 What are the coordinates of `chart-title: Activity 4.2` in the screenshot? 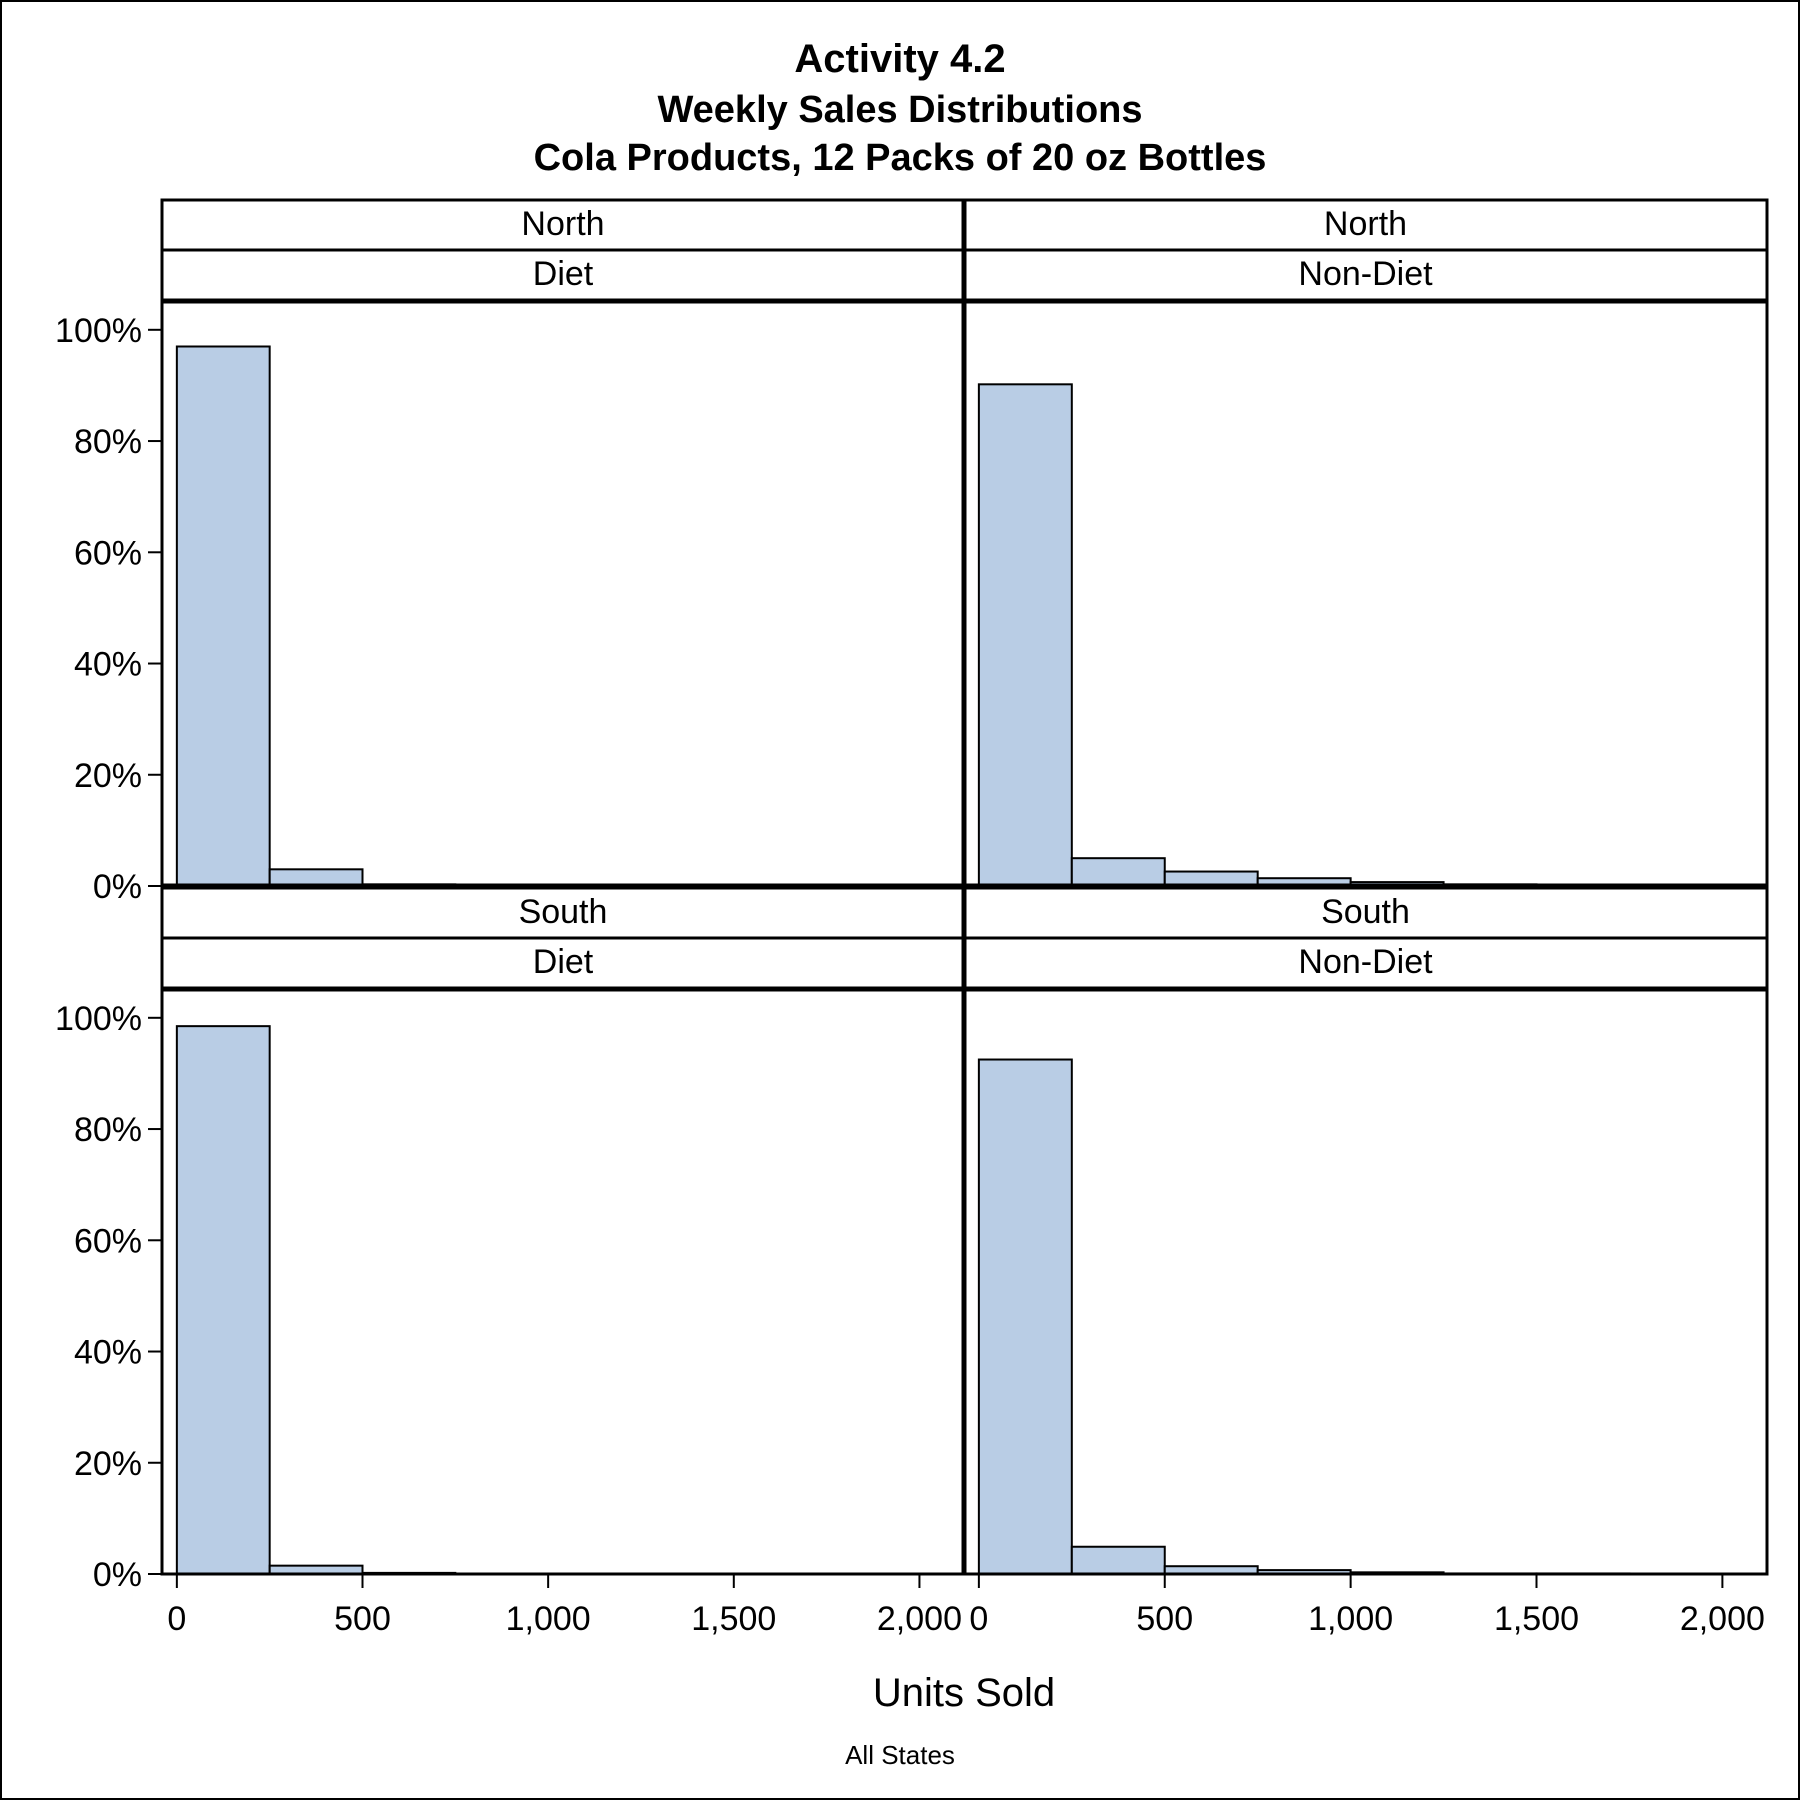 It's located at (899, 59).